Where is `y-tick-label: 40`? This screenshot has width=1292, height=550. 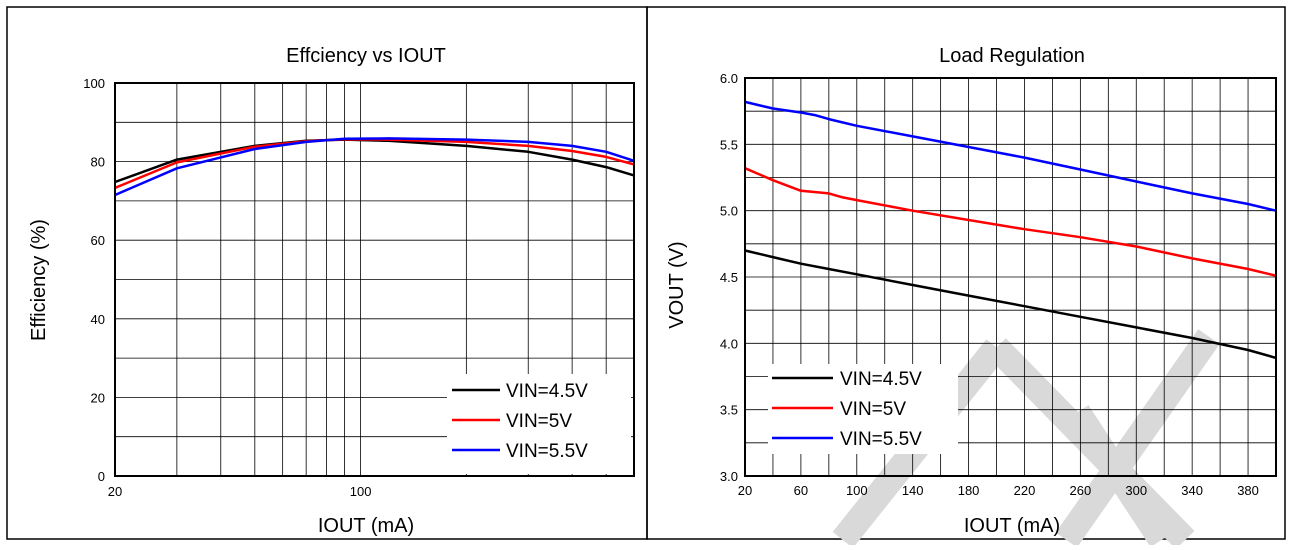
y-tick-label: 40 is located at coordinates (98, 319).